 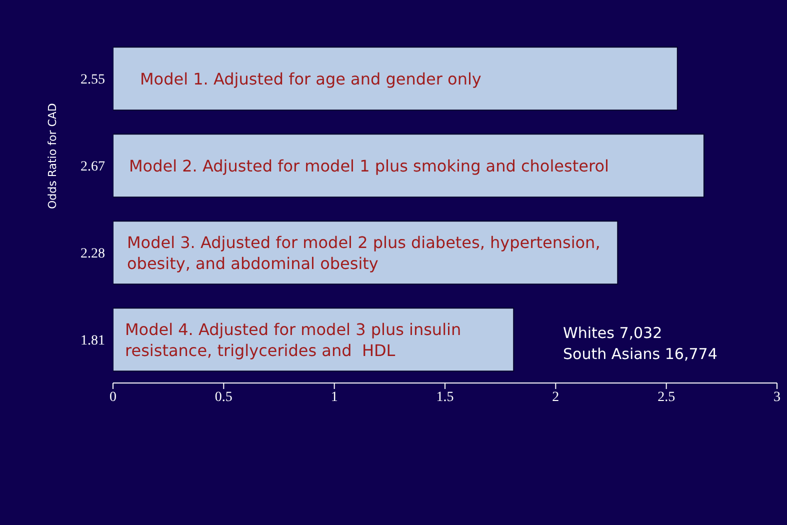 I want to click on annotation: Whites 7,032 South Asians 16,774, so click(x=640, y=344).